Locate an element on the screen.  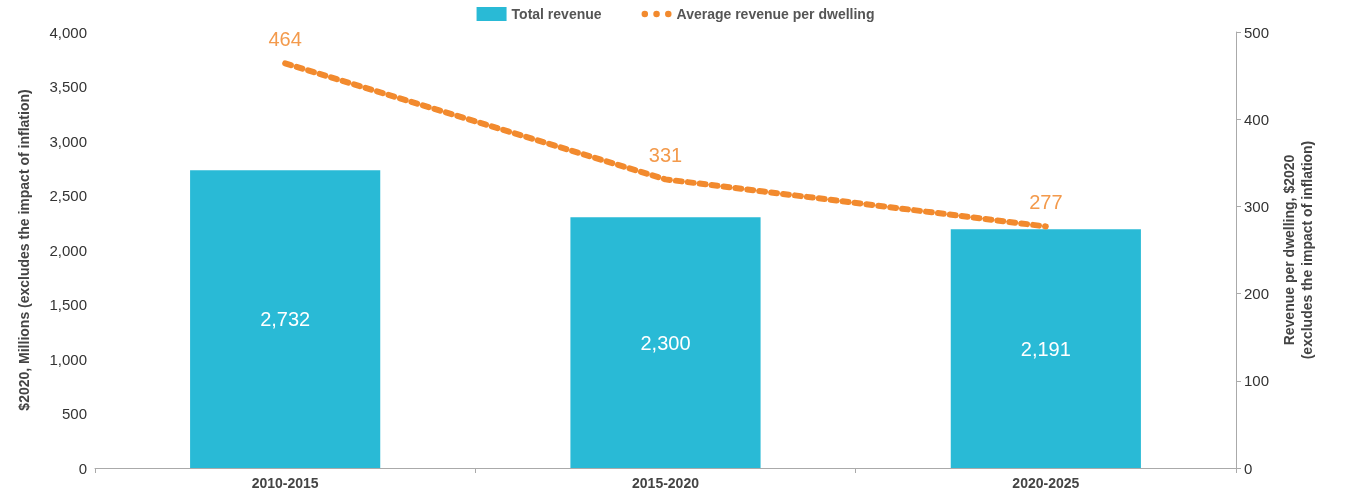
y-tick-label: 1,000 is located at coordinates (68, 359).